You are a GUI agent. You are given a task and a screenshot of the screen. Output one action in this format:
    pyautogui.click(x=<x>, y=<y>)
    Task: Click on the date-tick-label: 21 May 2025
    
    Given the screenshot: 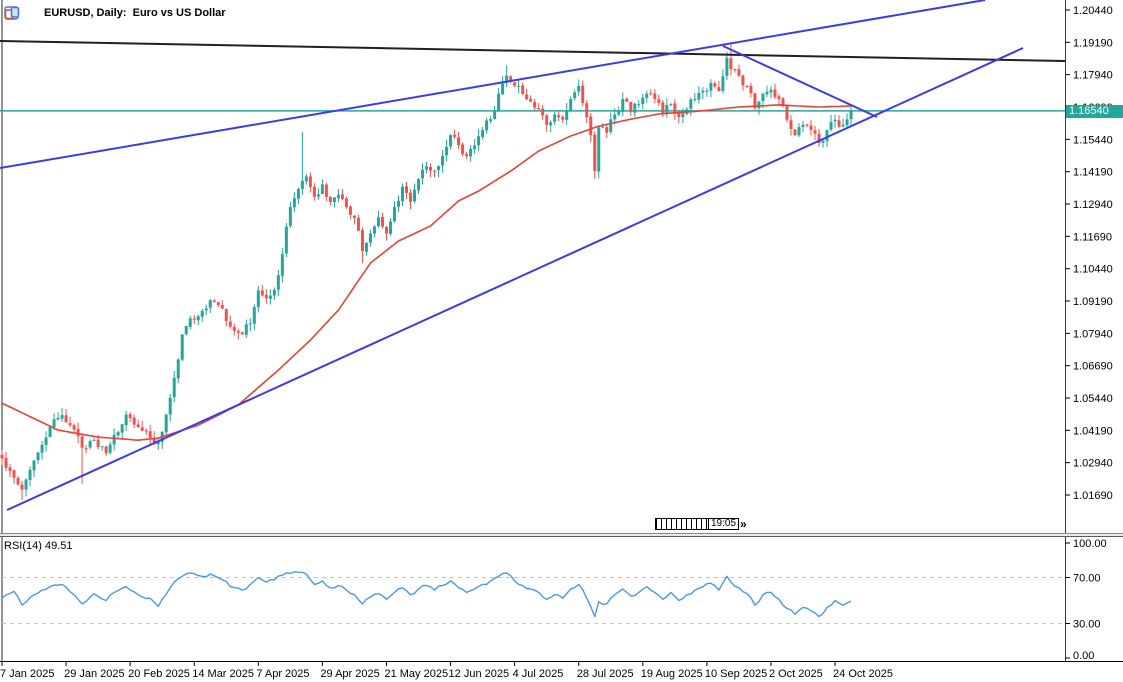 What is the action you would take?
    pyautogui.click(x=416, y=674)
    